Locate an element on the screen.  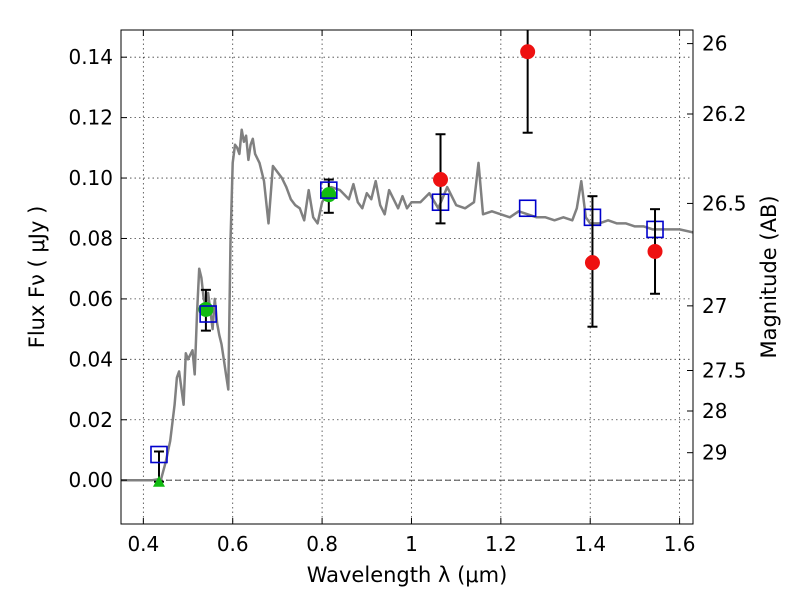
right-tick-label: 26.5 is located at coordinates (724, 203).